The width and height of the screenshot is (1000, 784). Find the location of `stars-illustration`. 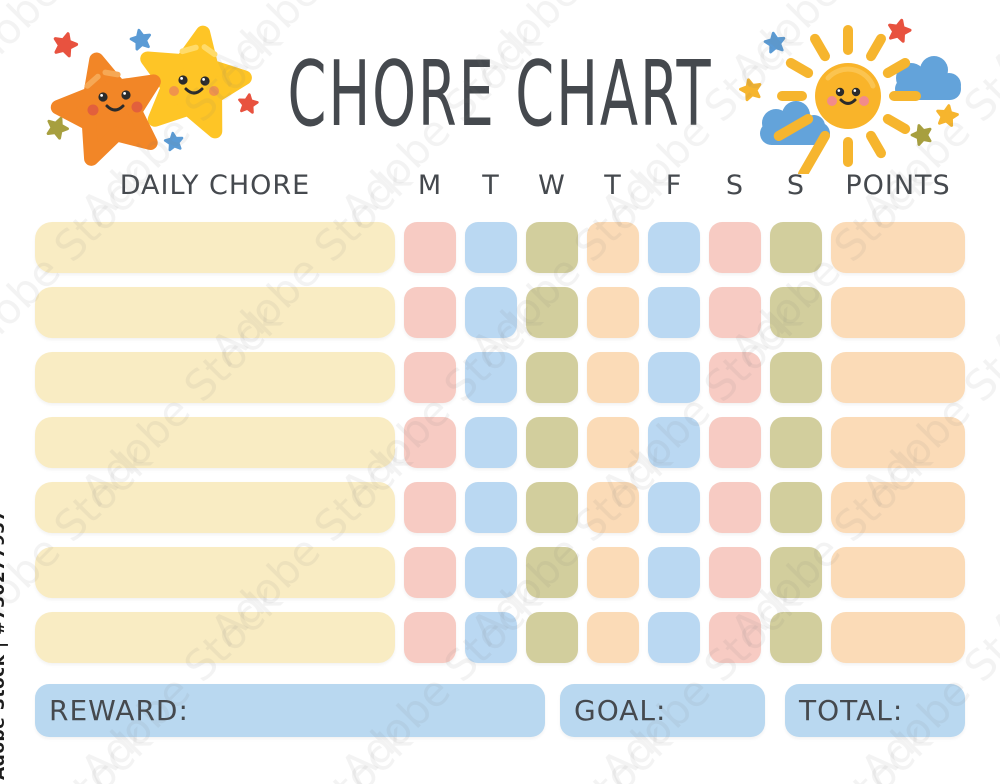

stars-illustration is located at coordinates (147, 95).